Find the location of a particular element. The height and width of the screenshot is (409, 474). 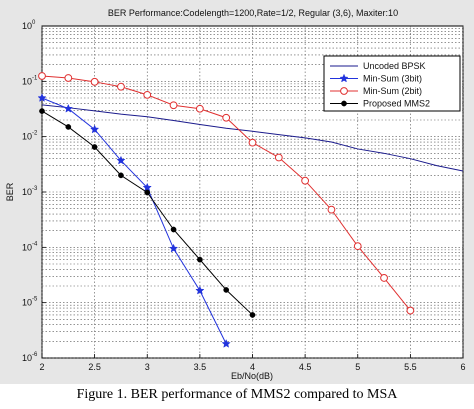

legend-item: Uncoded BPSK is located at coordinates (378, 66).